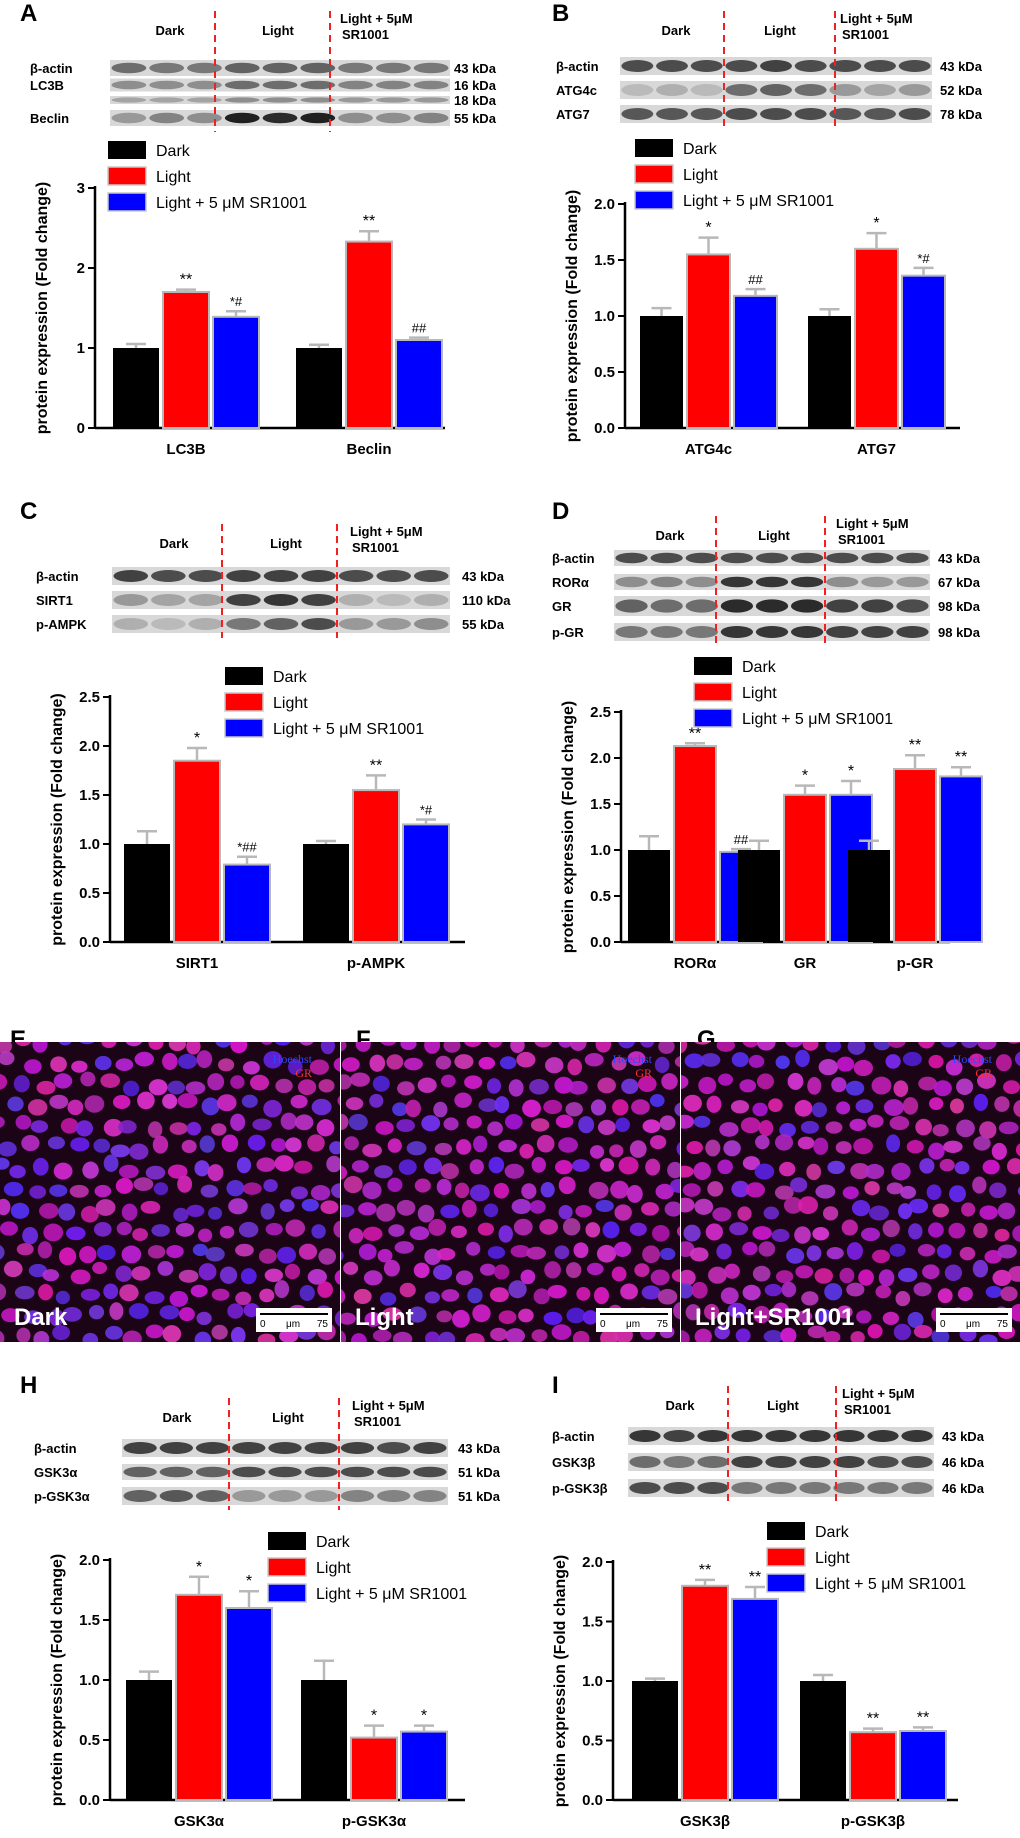 The height and width of the screenshot is (1838, 1020). I want to click on scale-end: 75, so click(322, 1324).